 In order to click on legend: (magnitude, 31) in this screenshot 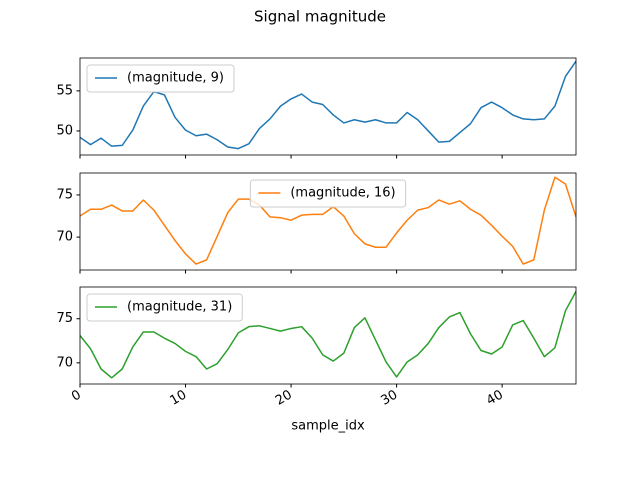, I will do `click(164, 307)`.